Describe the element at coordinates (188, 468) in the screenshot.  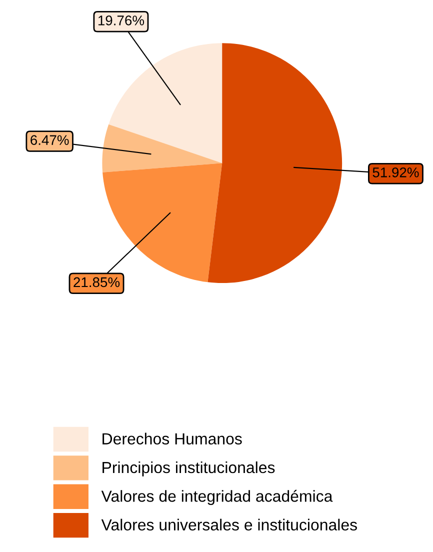
I see `legend-label: Principios institucionales` at that location.